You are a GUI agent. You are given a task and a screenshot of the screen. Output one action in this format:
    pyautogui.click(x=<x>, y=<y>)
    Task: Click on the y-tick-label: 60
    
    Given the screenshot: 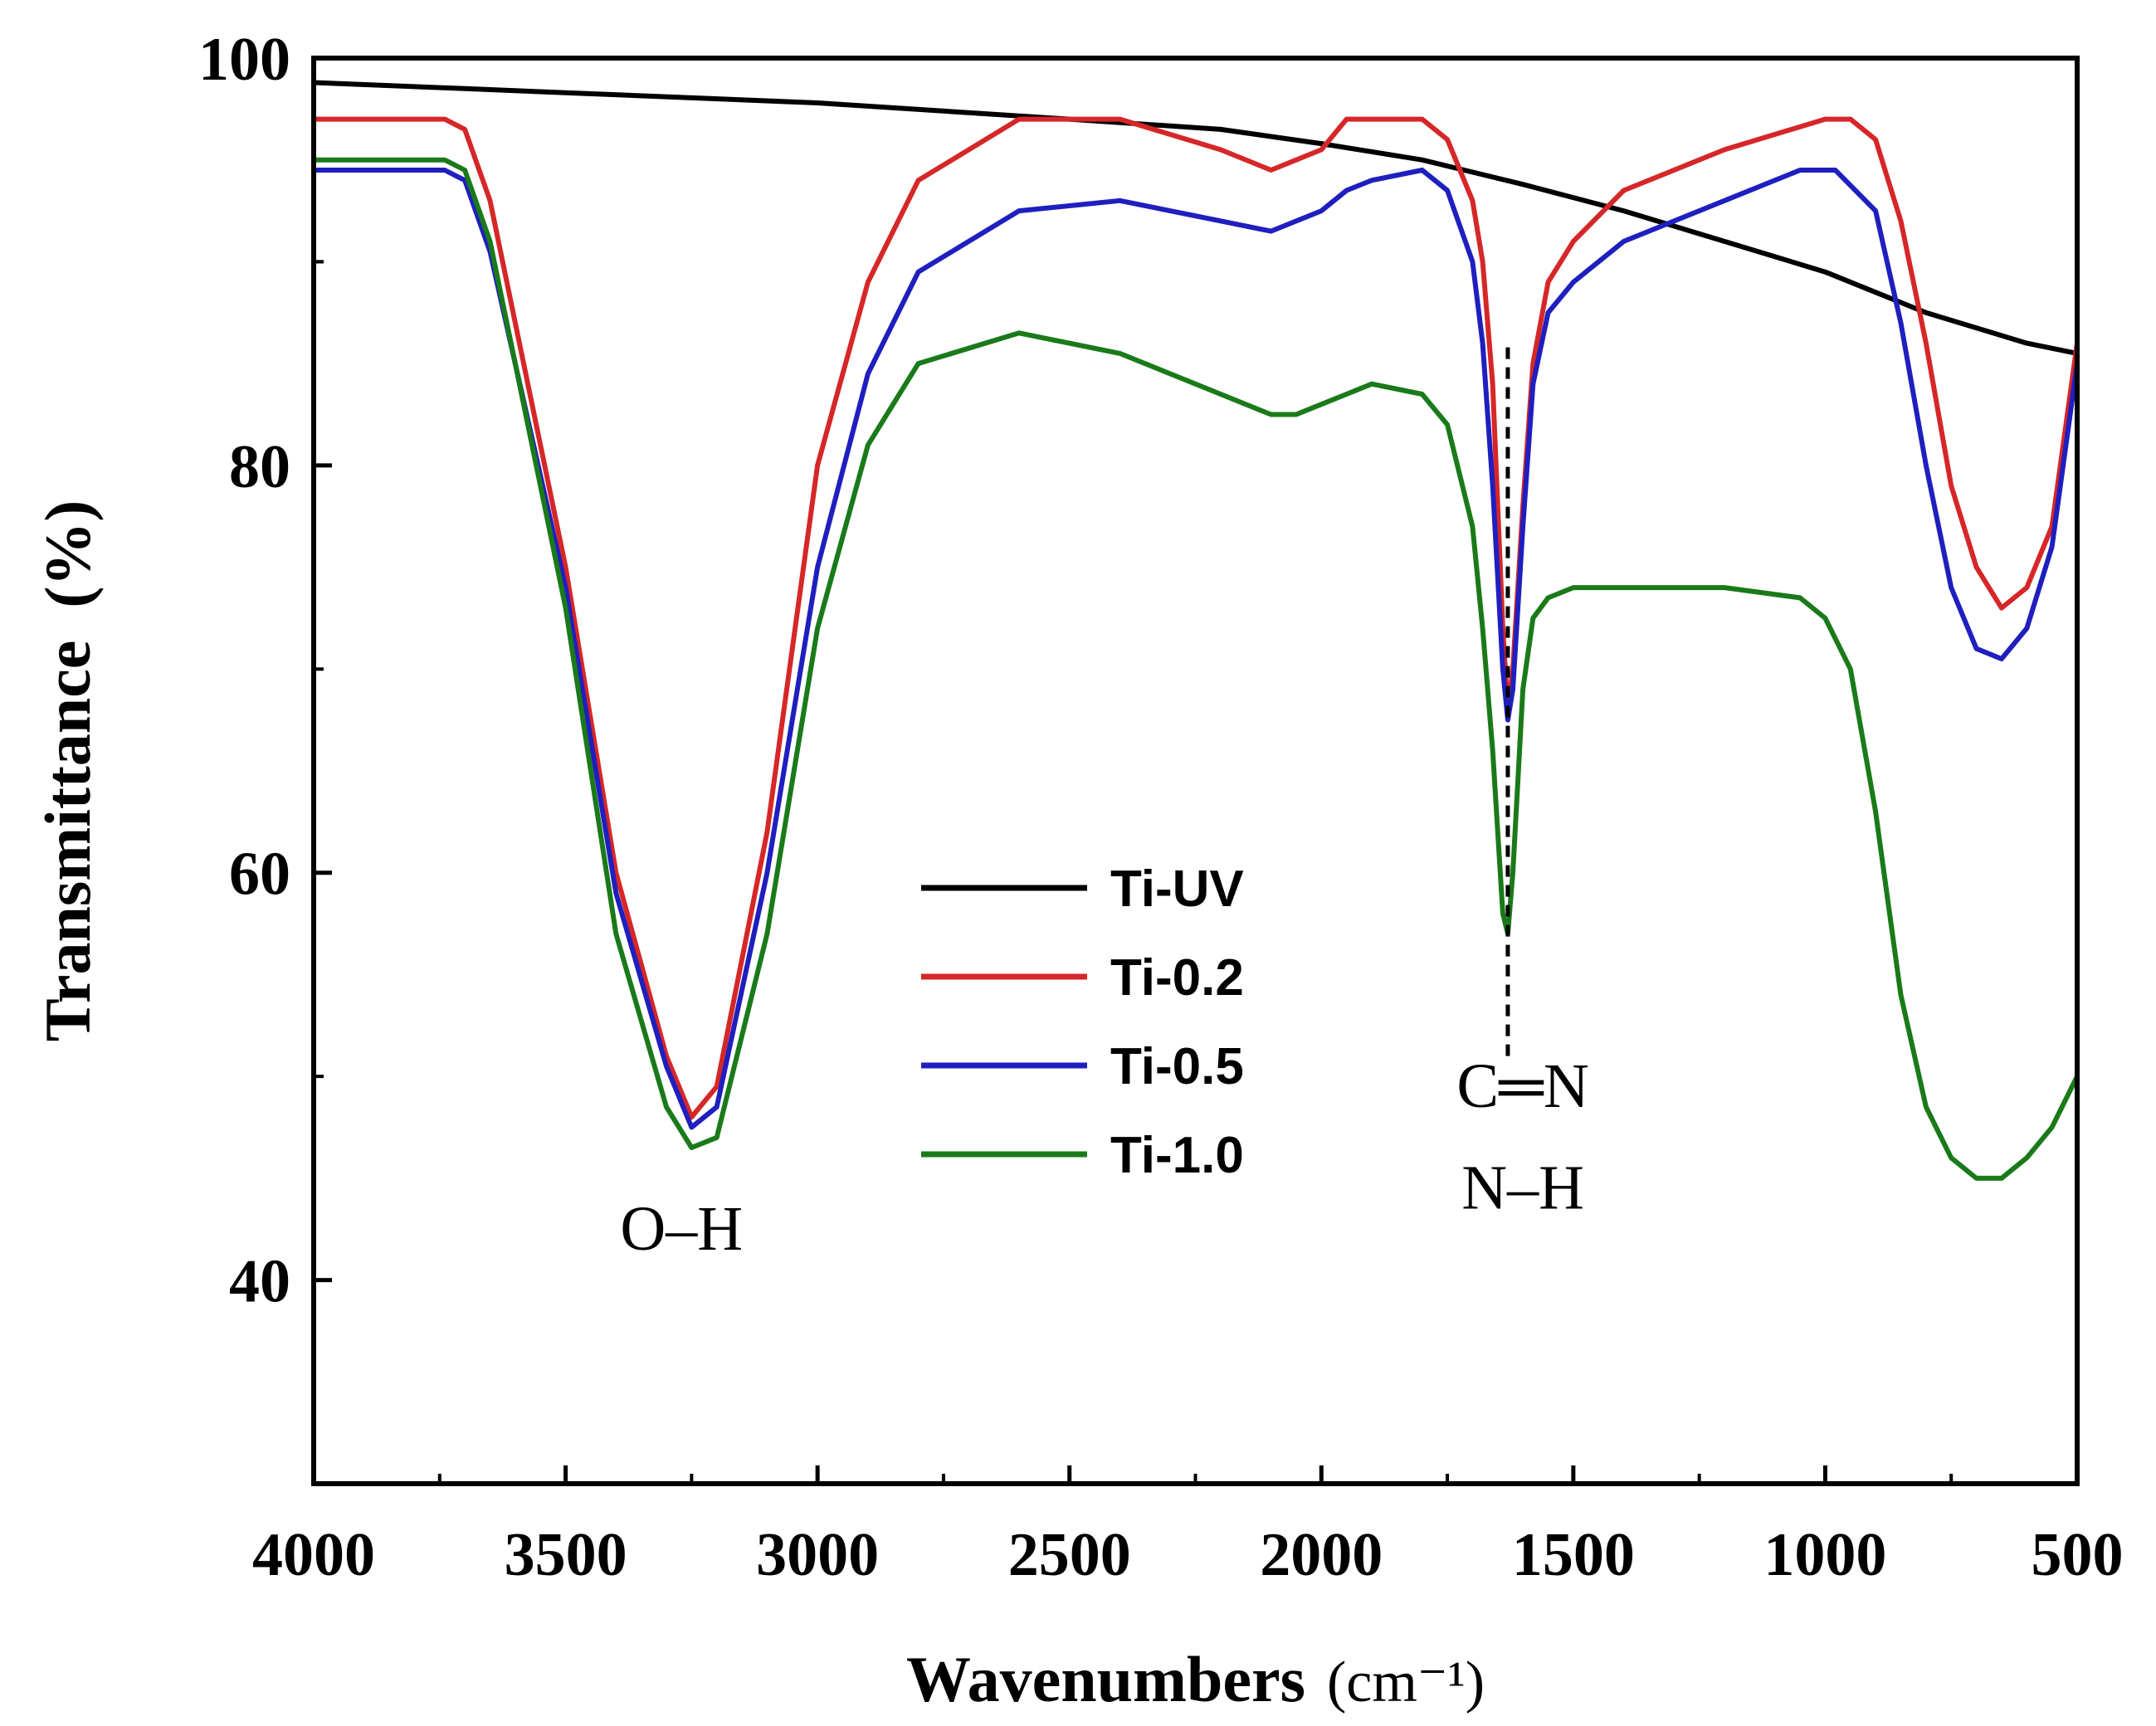 What is the action you would take?
    pyautogui.click(x=259, y=875)
    